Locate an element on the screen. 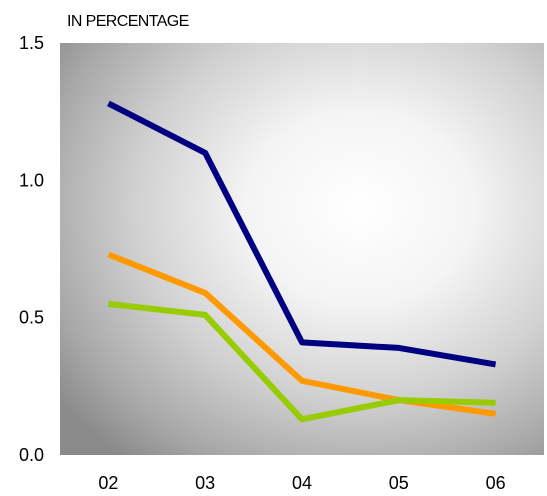  y-tick-label: 1.5 is located at coordinates (31, 43).